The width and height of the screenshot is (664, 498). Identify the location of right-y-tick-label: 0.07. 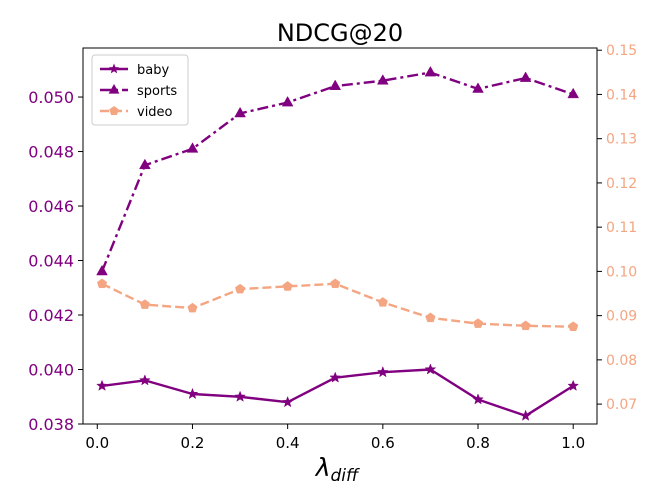
(621, 405).